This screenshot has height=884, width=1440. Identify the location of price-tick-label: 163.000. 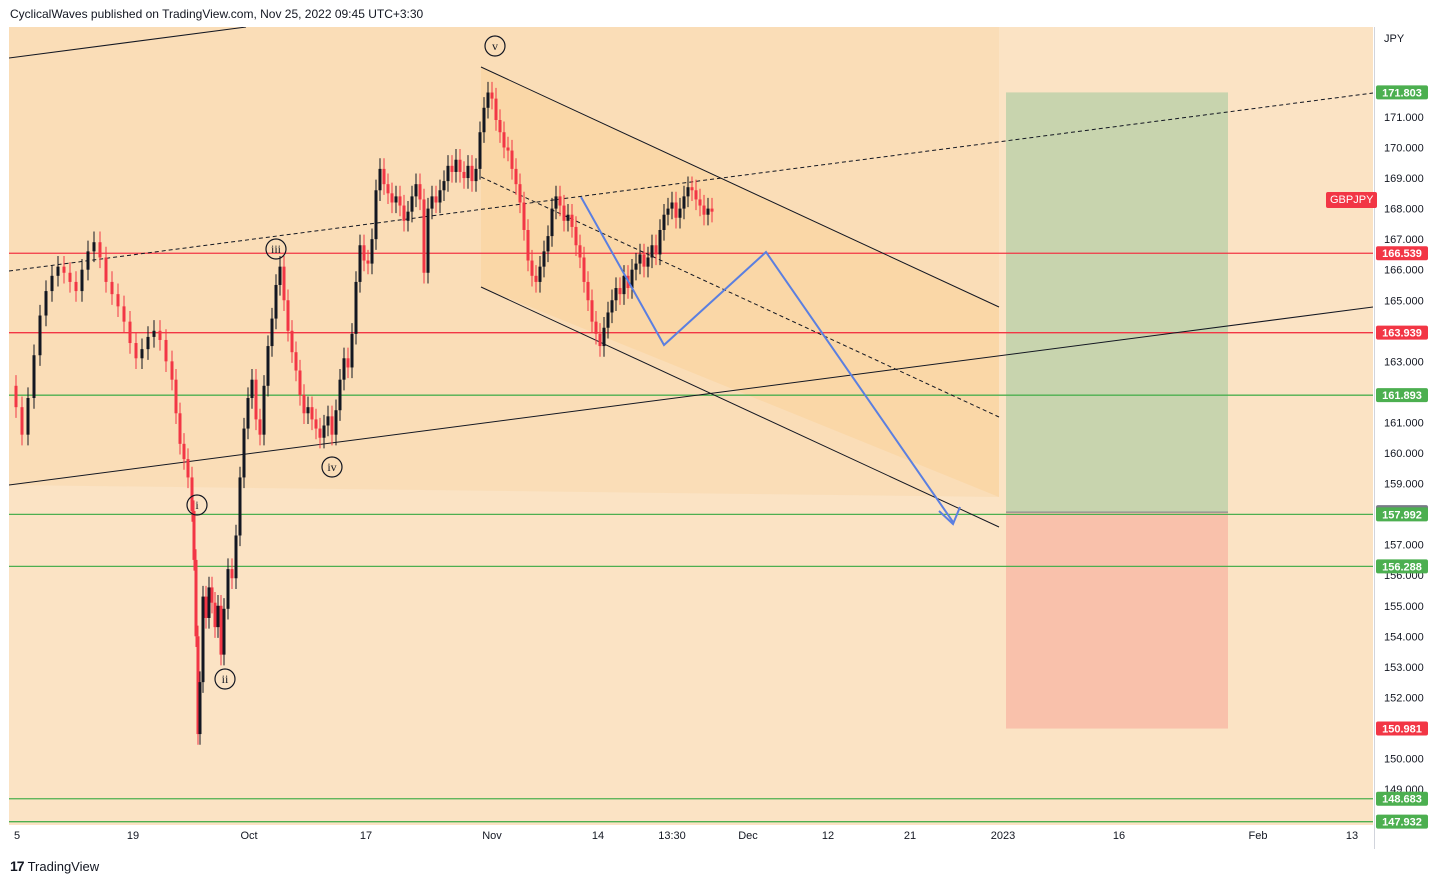
(1404, 362).